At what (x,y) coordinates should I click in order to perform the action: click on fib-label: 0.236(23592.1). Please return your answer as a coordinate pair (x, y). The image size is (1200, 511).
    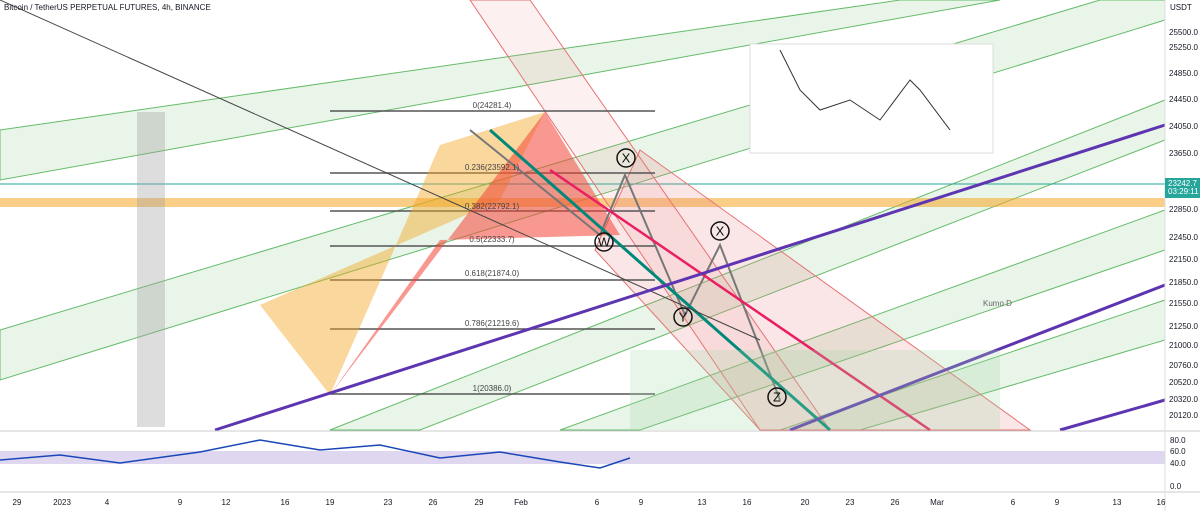
    Looking at the image, I should click on (492, 167).